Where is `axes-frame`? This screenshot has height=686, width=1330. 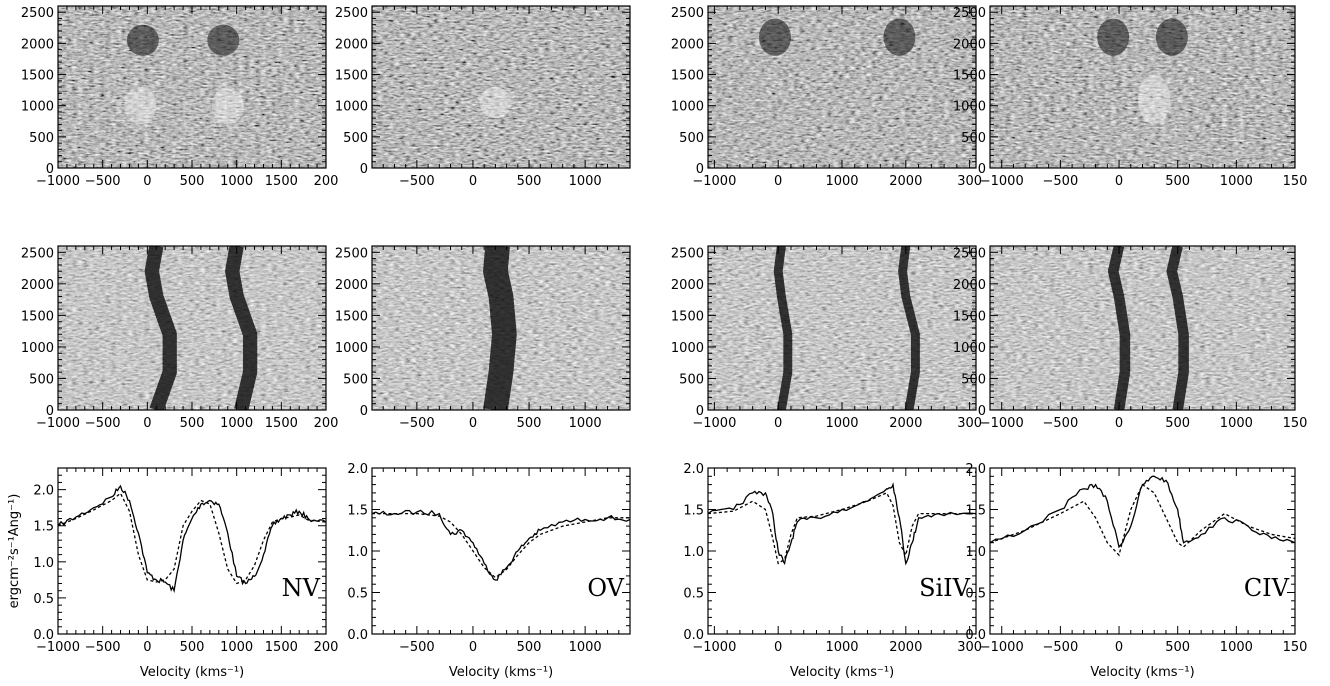
axes-frame is located at coordinates (192, 551).